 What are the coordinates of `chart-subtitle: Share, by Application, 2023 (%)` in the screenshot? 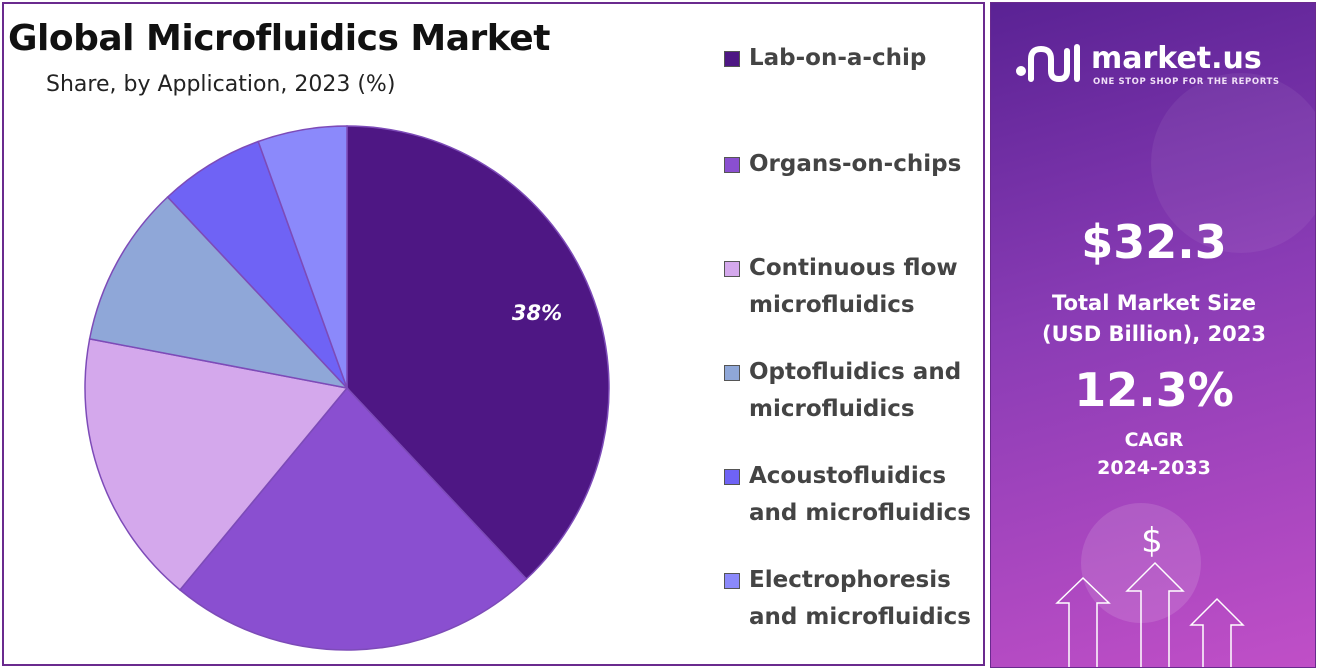 It's located at (221, 84).